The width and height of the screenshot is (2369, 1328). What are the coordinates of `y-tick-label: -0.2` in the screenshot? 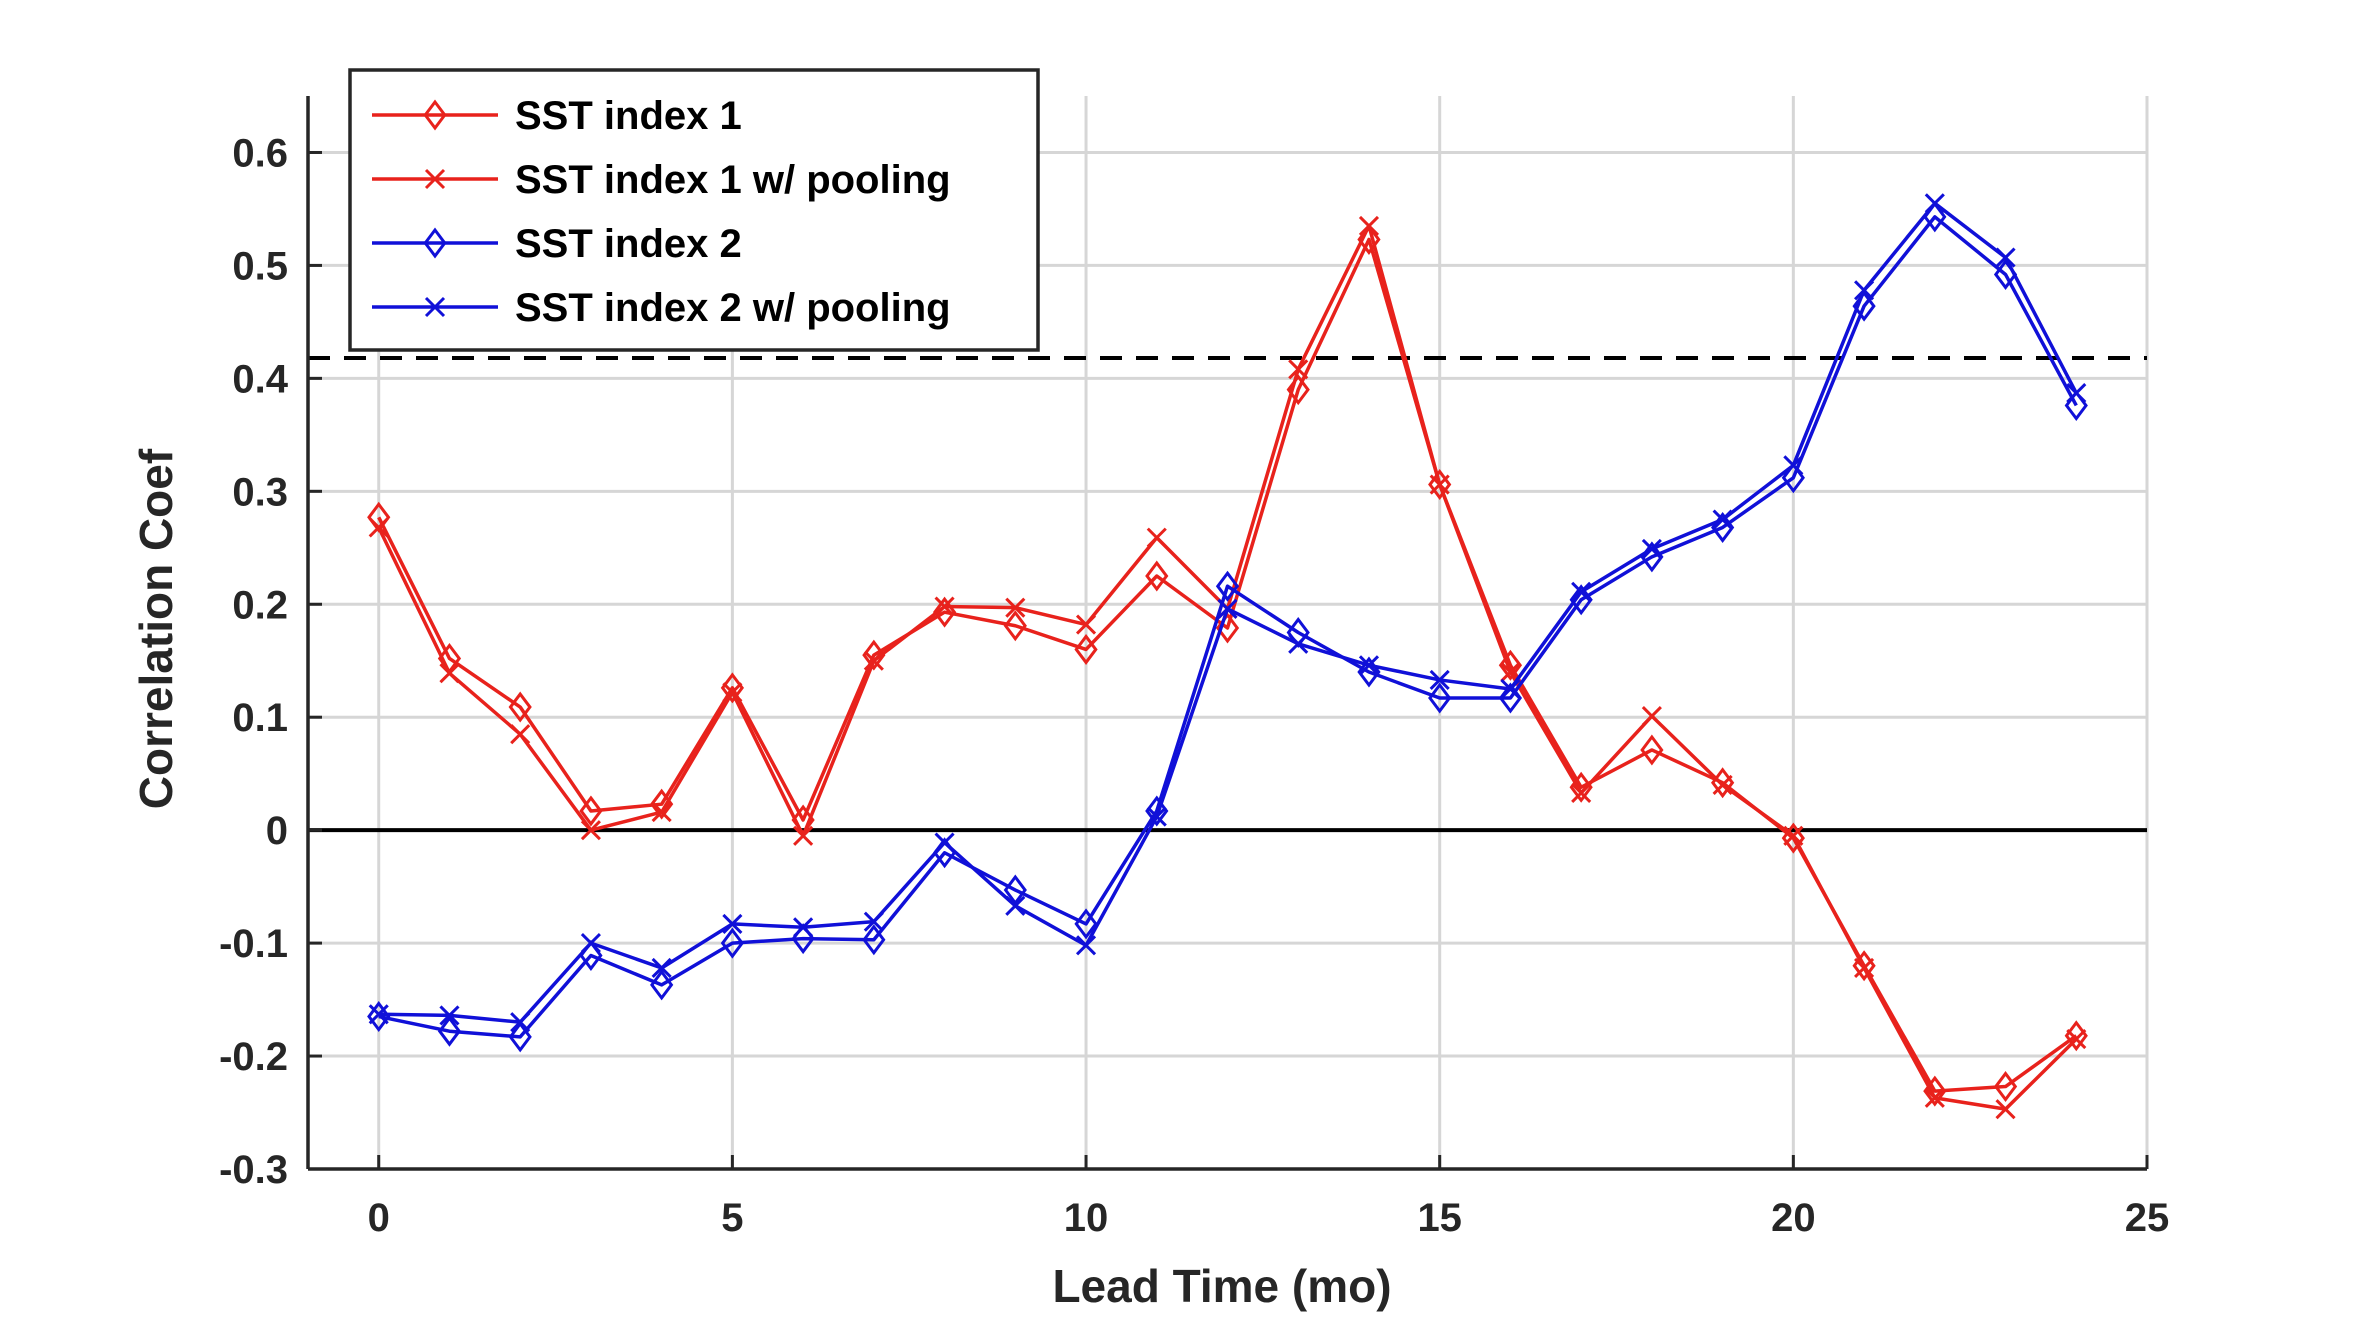 It's located at (253, 1057).